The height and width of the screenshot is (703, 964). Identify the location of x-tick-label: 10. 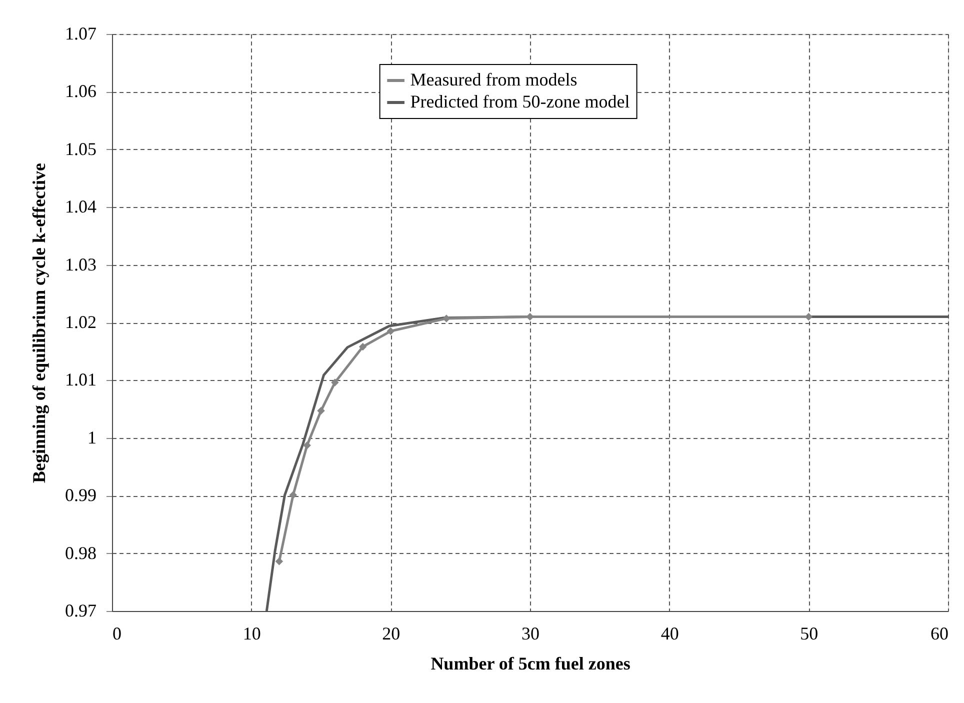
(251, 634).